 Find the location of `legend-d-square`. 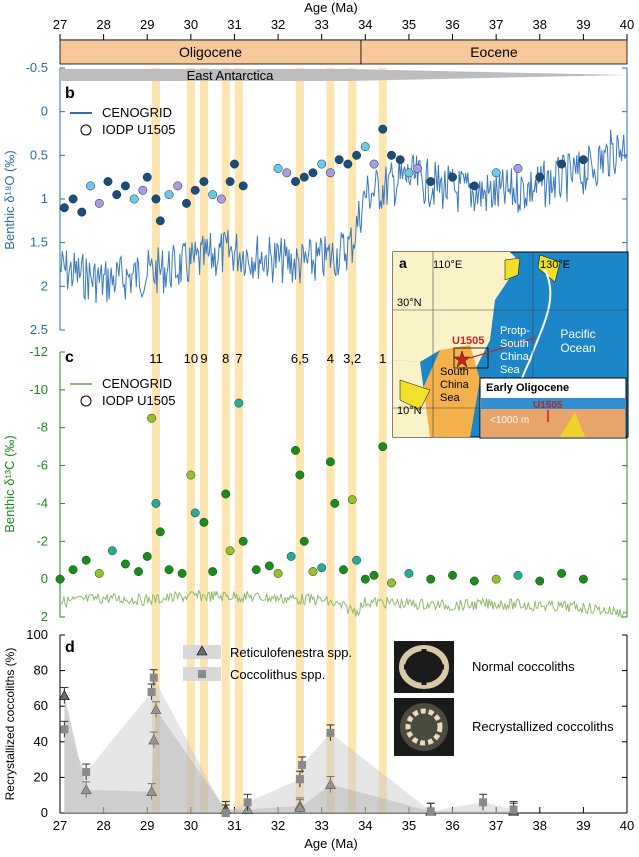

legend-d-square is located at coordinates (202, 674).